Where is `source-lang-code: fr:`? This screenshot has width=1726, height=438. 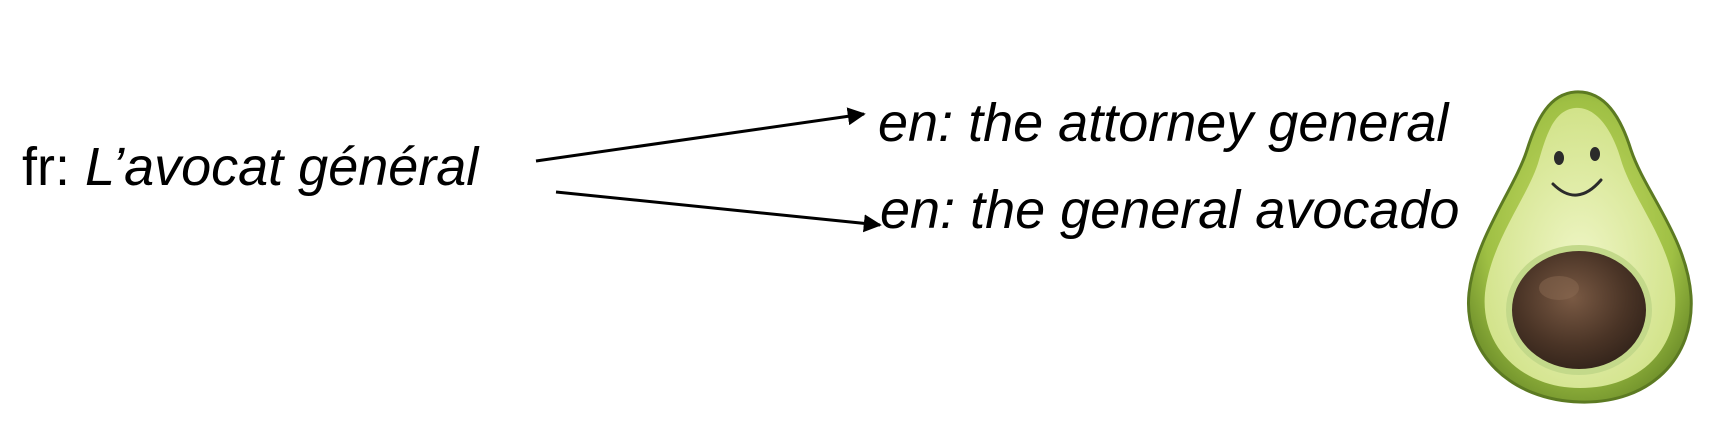 source-lang-code: fr: is located at coordinates (46, 167).